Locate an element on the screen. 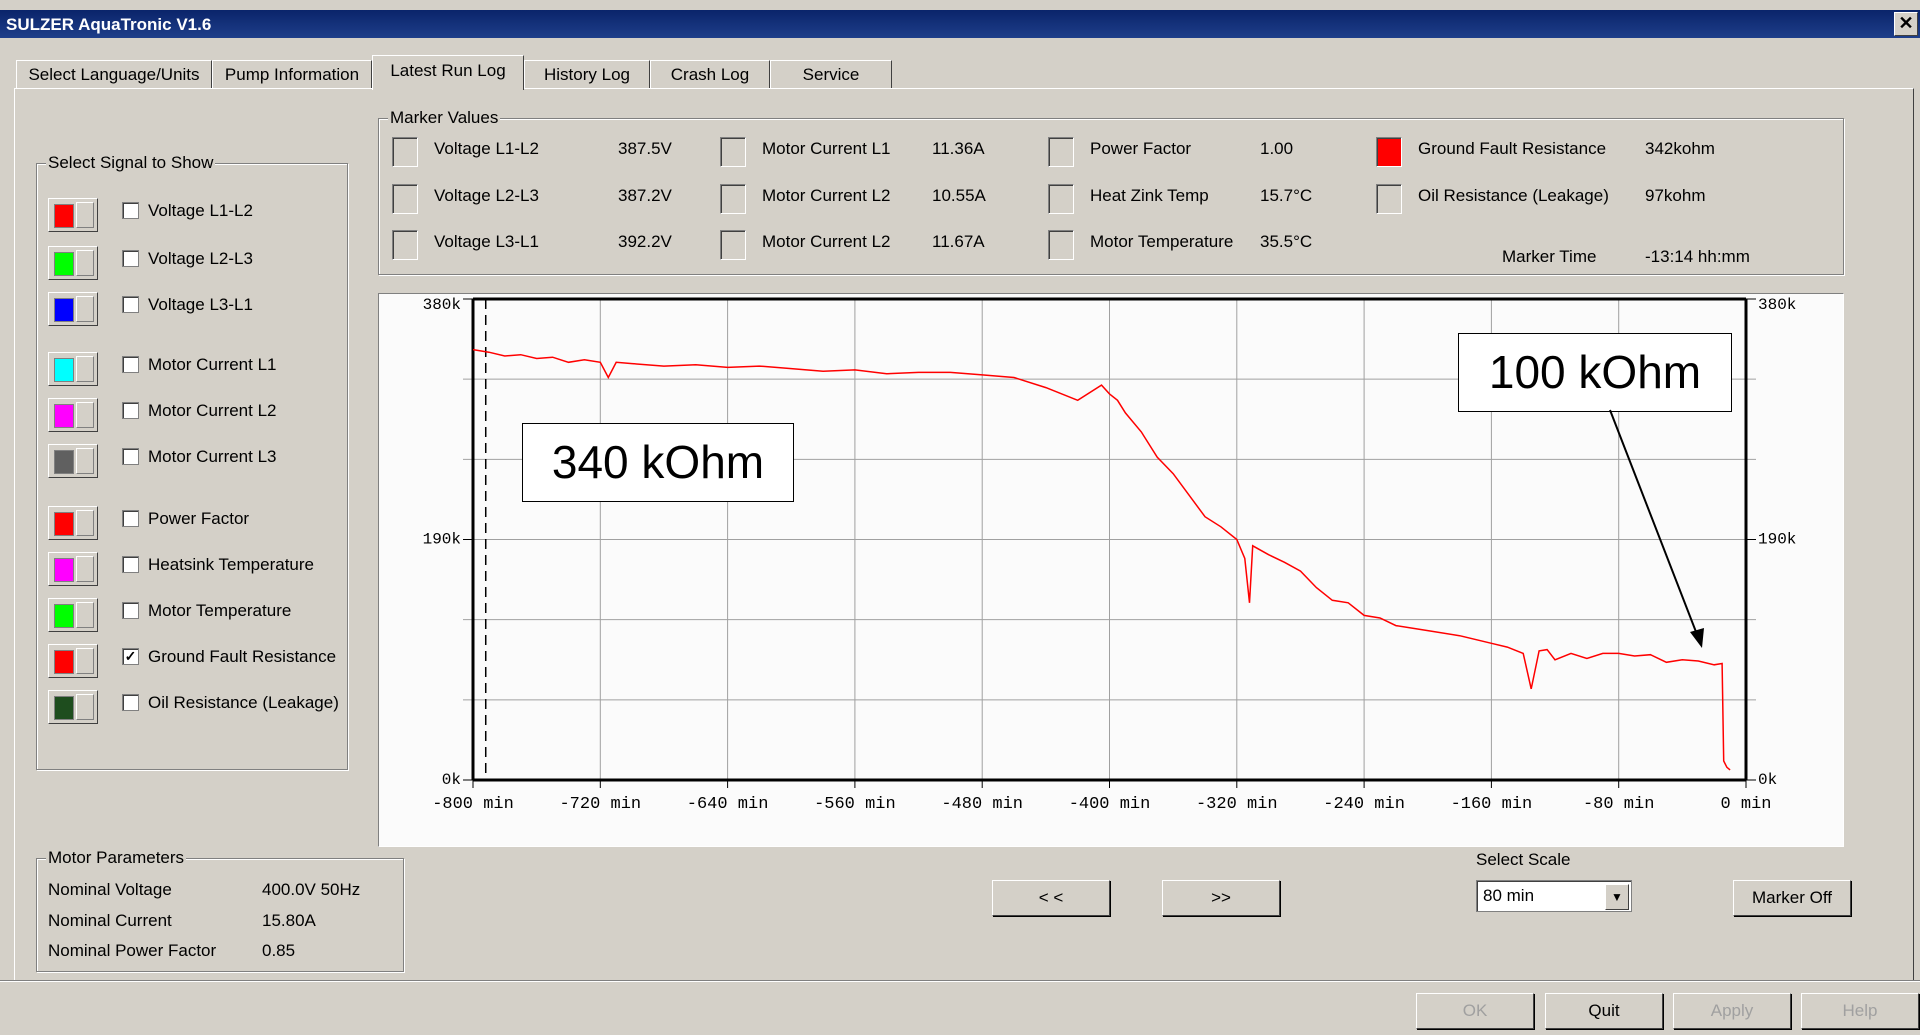 Image resolution: width=1920 pixels, height=1035 pixels. close-icon: ✕ is located at coordinates (1906, 24).